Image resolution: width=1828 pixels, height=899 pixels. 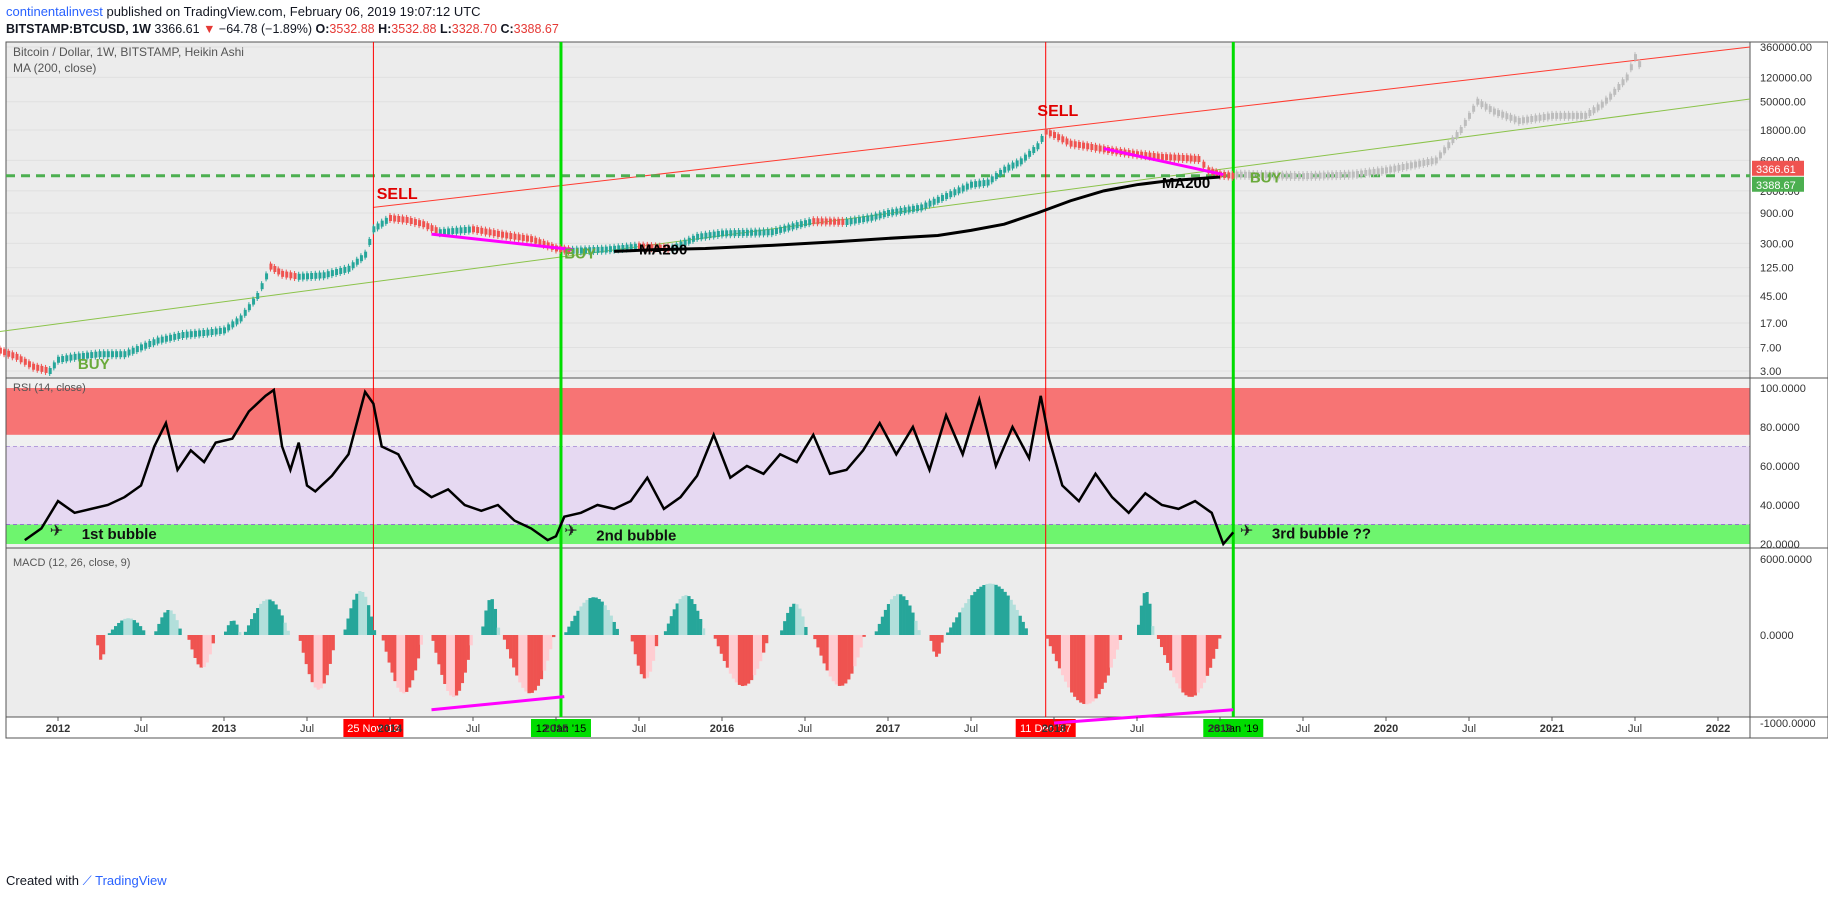 I want to click on chart-annotation: SELL, so click(x=397, y=194).